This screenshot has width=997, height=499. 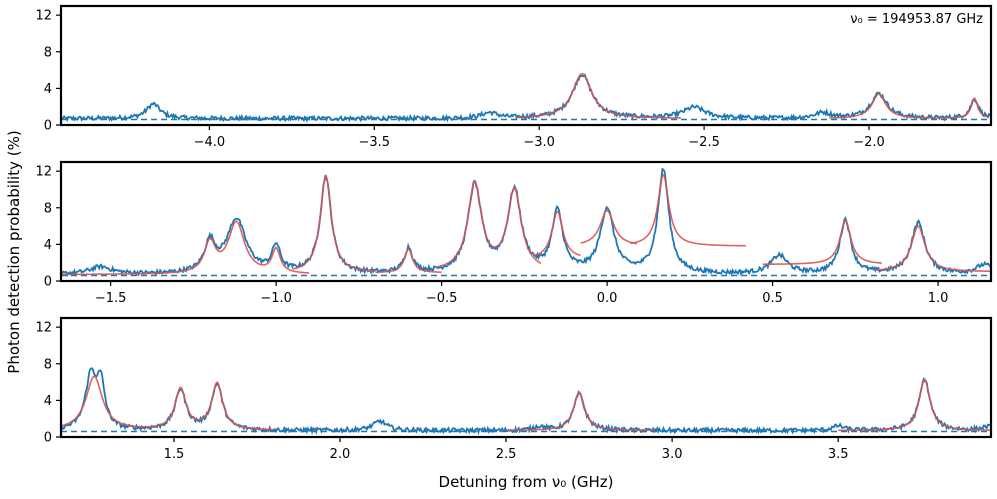 I want to click on y-tick-label-1-0: 0, so click(x=48, y=126).